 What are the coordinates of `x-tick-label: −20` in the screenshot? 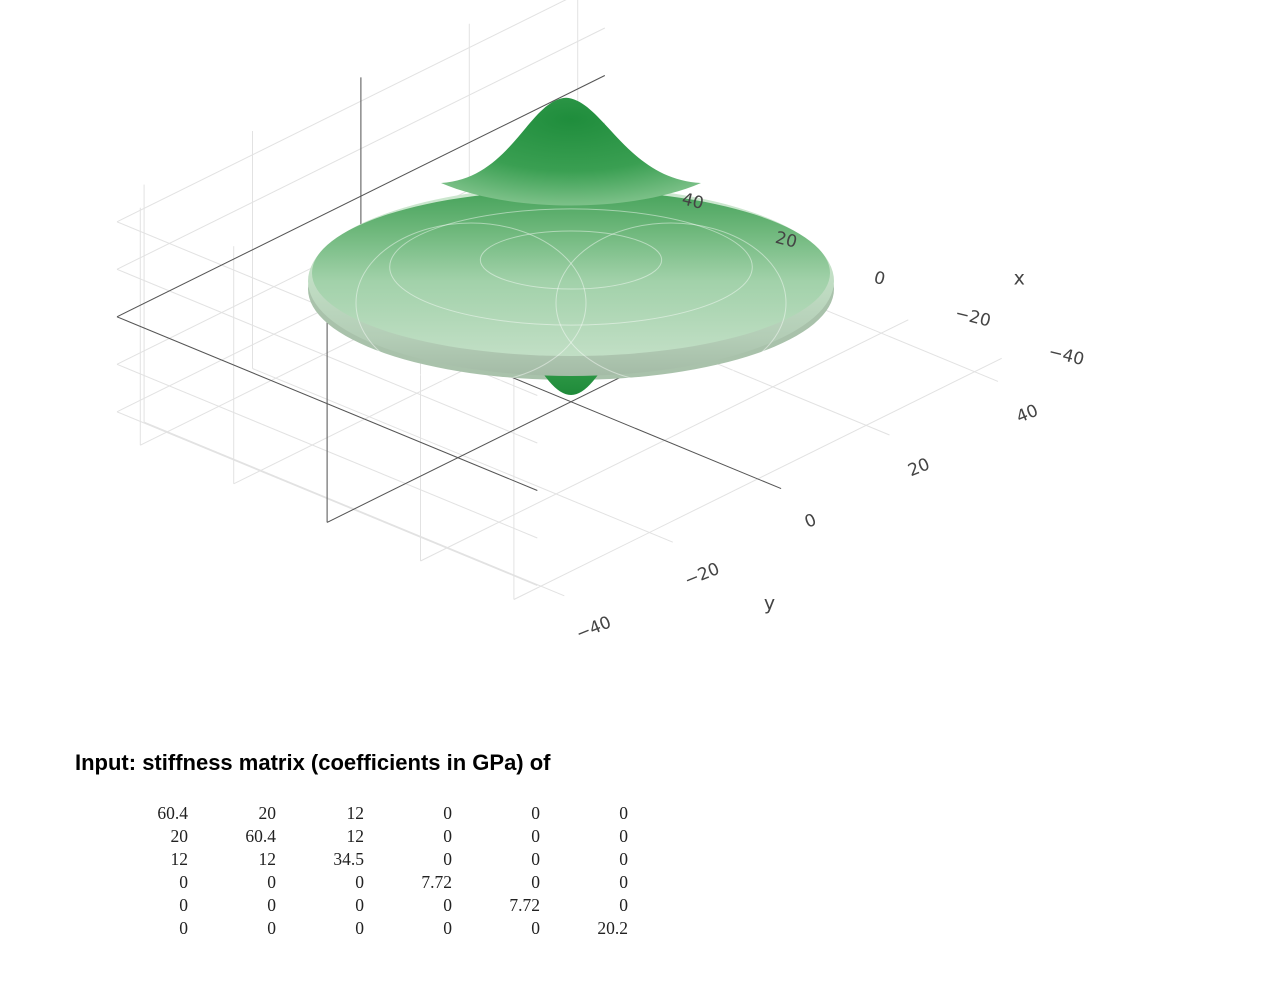 It's located at (973, 317).